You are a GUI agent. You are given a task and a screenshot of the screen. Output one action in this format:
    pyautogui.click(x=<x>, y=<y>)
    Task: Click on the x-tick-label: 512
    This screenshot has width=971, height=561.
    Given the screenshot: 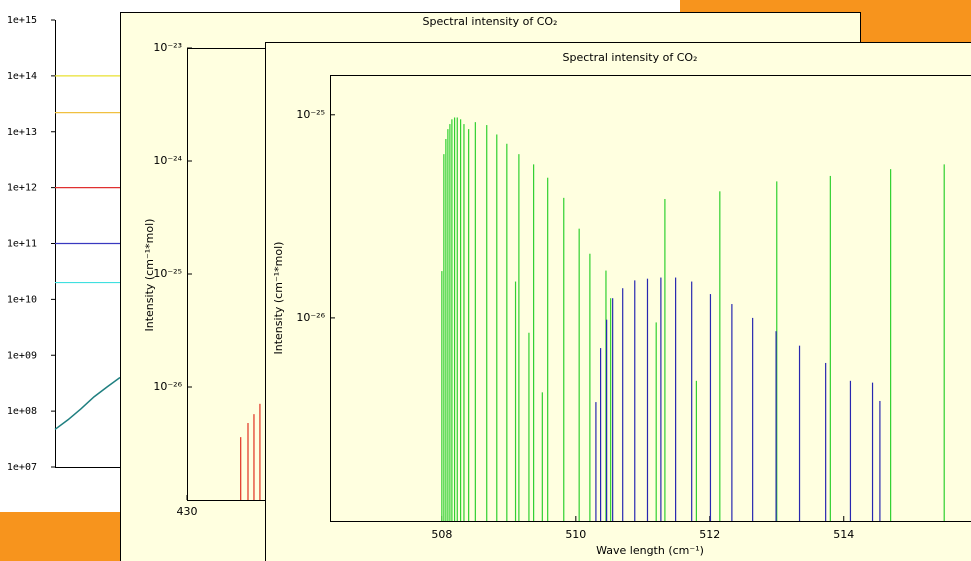 What is the action you would take?
    pyautogui.click(x=709, y=534)
    